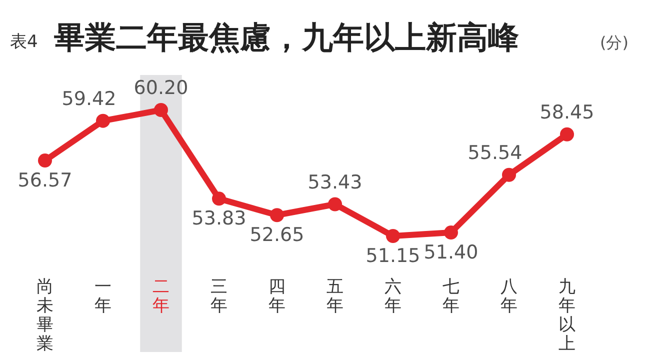 The height and width of the screenshot is (364, 656). I want to click on data-label: 51.15, so click(393, 256).